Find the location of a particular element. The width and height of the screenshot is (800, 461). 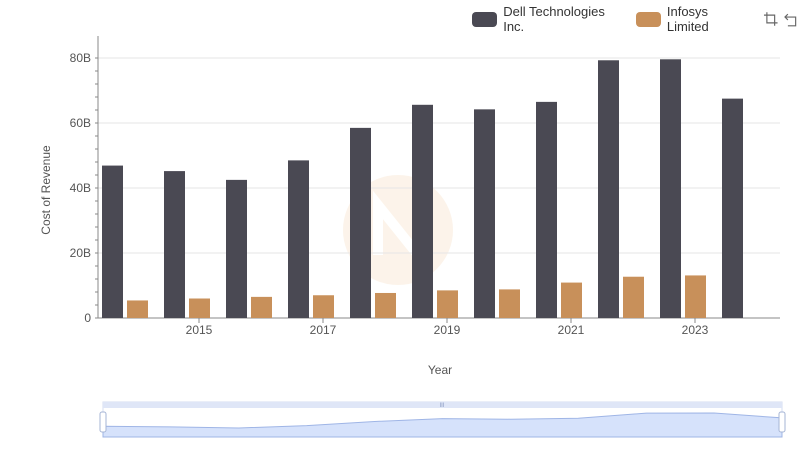

bar-infosys-2016 is located at coordinates (261, 307).